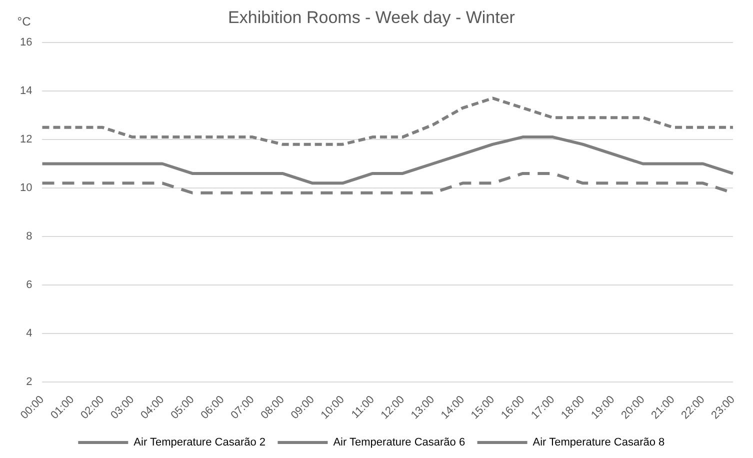  I want to click on y-tick-label: 4, so click(29, 334).